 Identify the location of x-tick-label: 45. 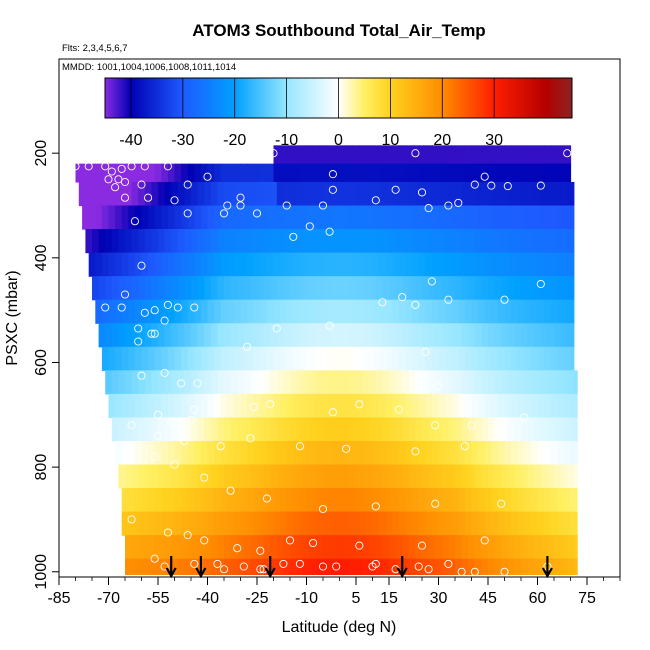
(488, 598).